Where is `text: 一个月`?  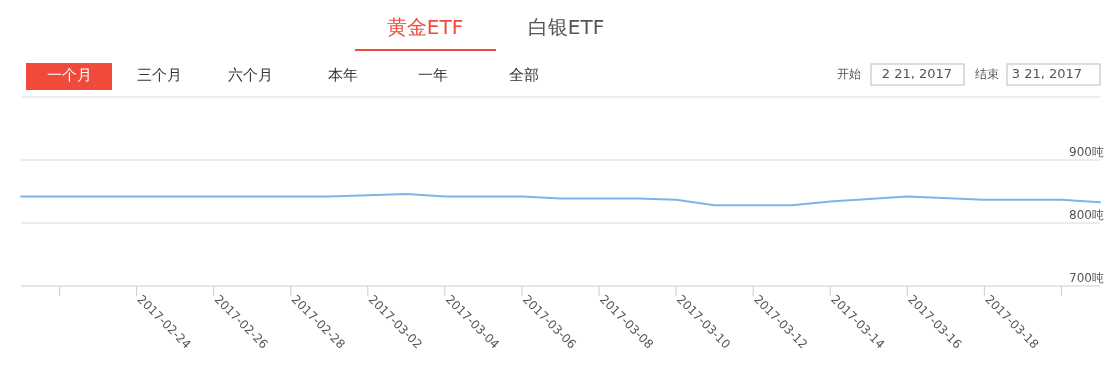 text: 一个月 is located at coordinates (69, 75).